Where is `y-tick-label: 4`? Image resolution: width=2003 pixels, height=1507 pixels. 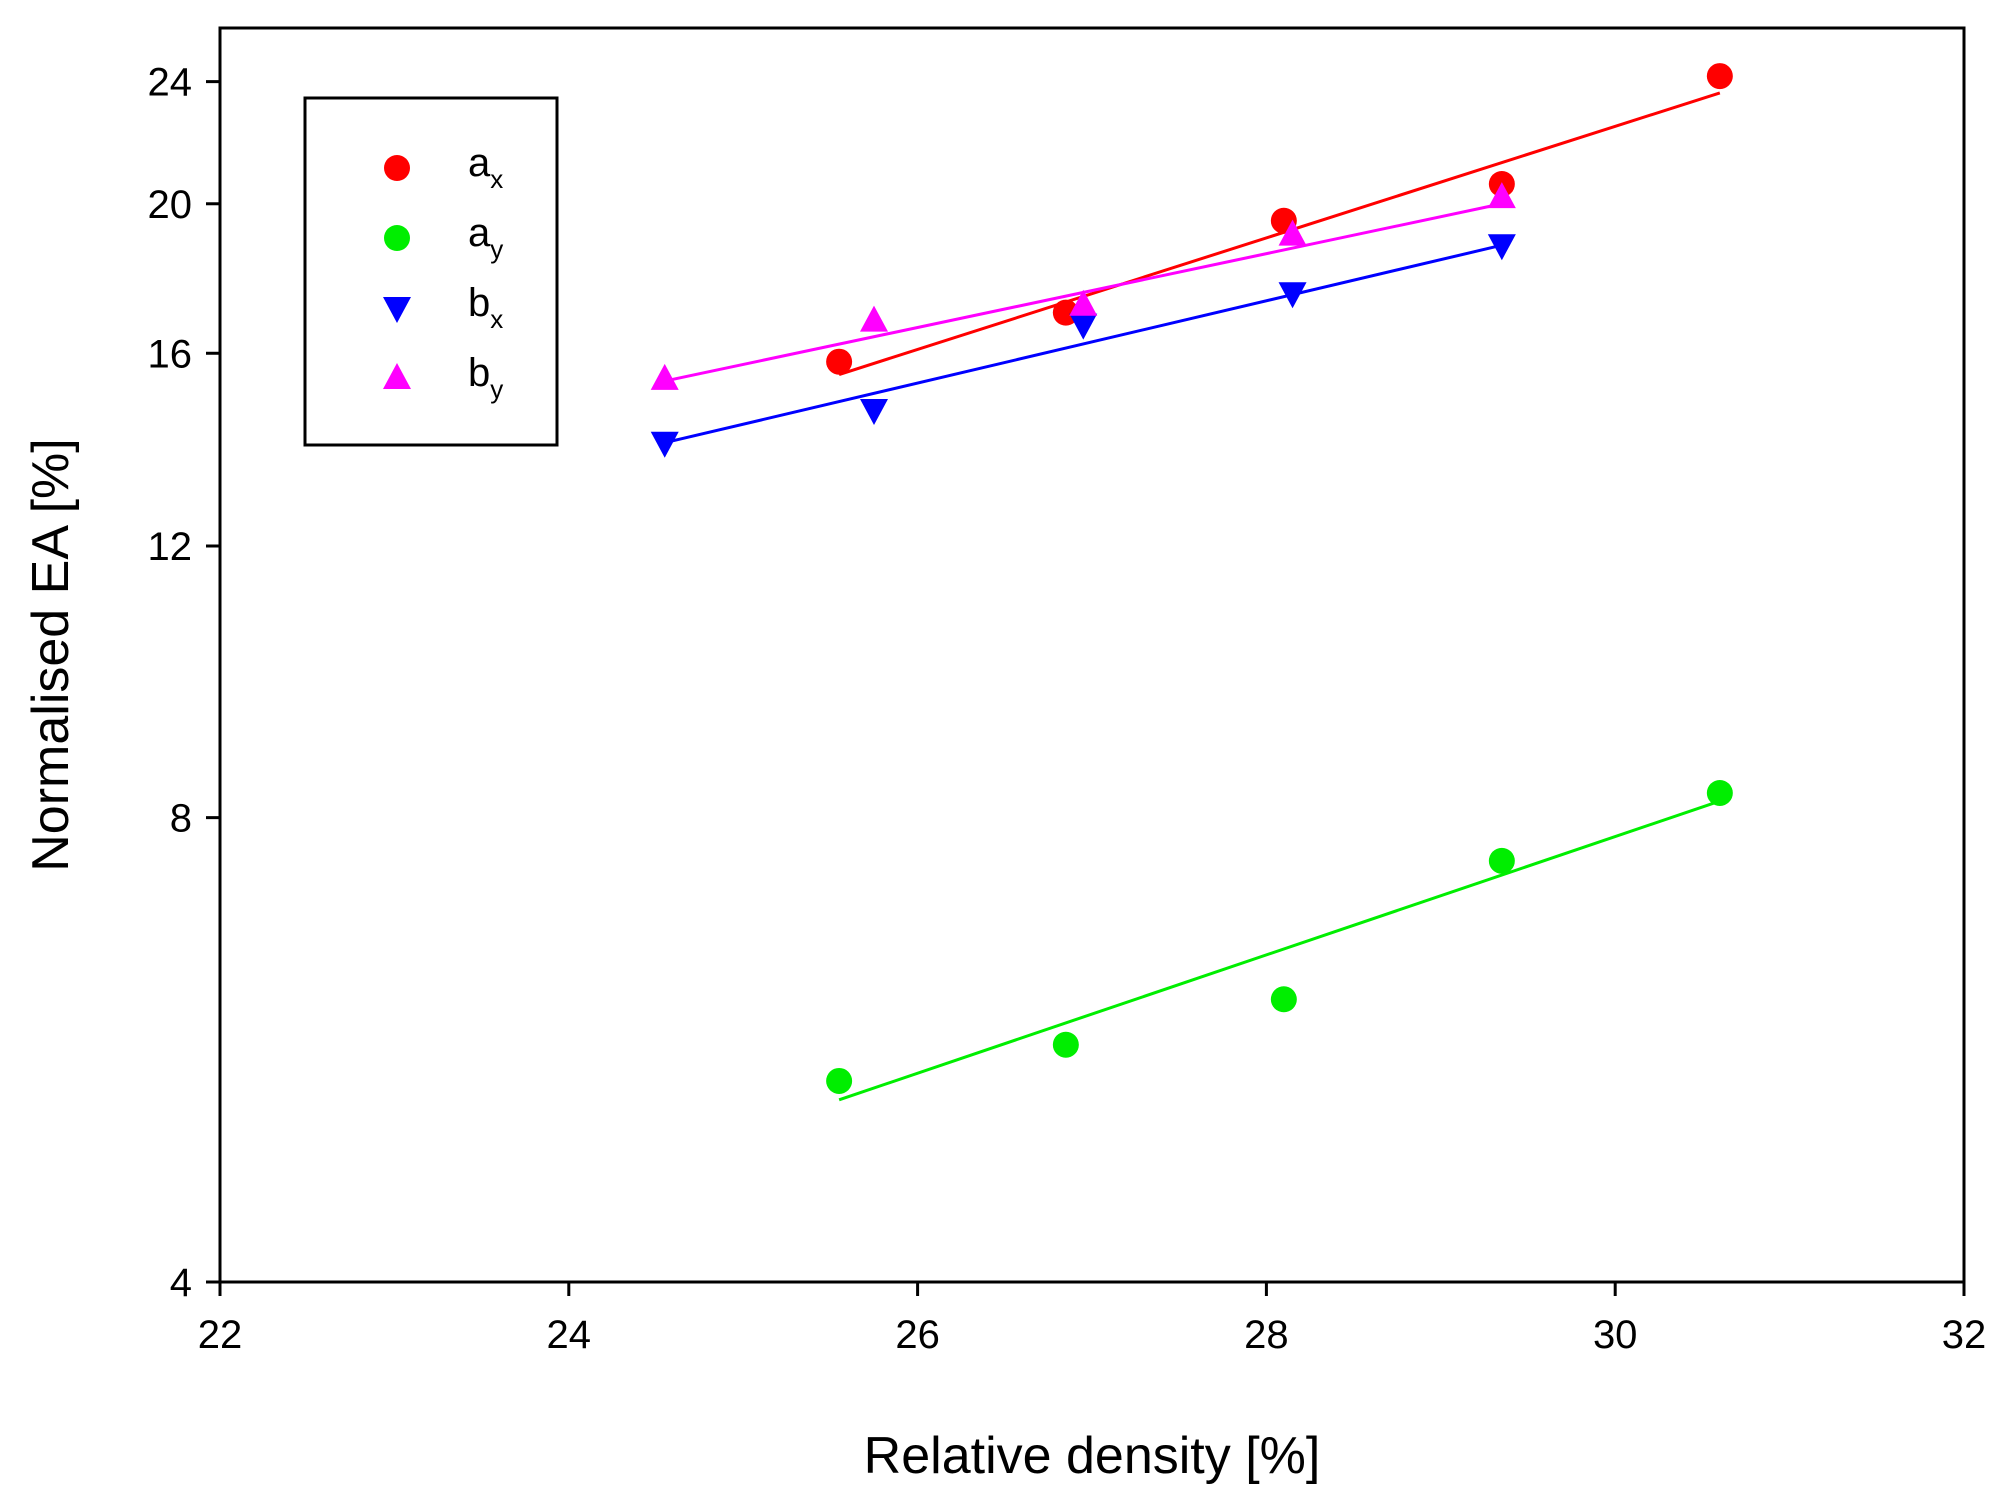
y-tick-label: 4 is located at coordinates (181, 1283).